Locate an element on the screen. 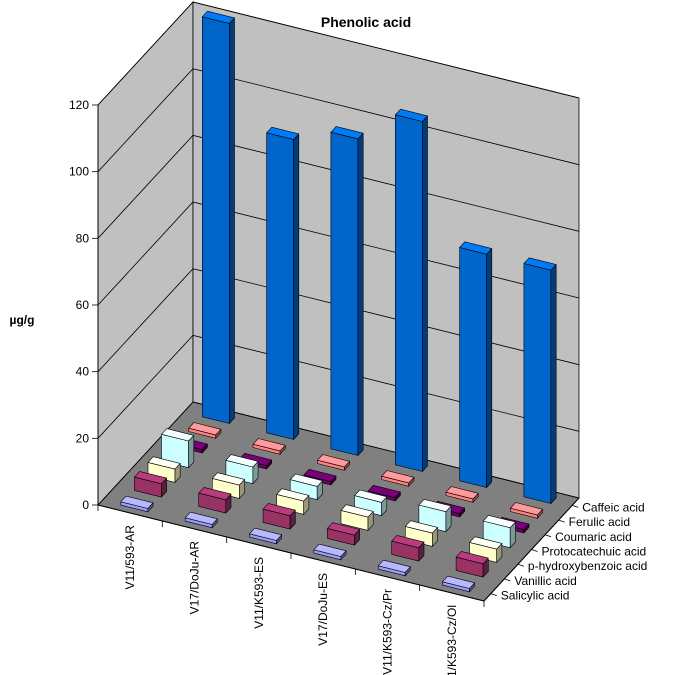 The height and width of the screenshot is (675, 686). y-tick-label: 20 is located at coordinates (83, 438).